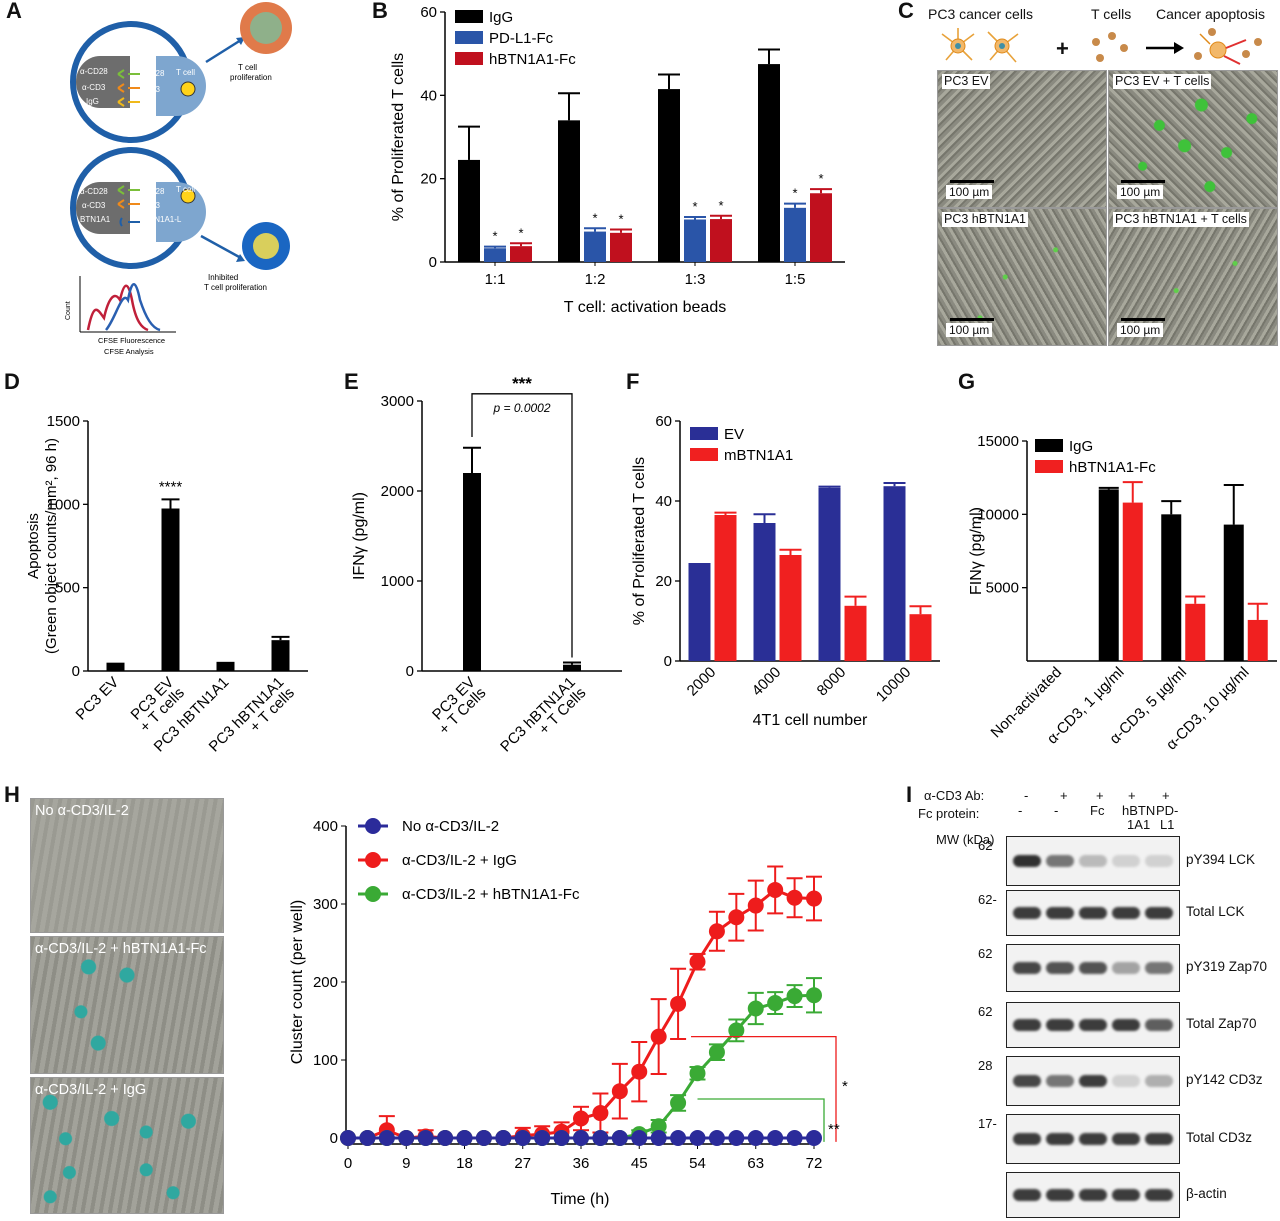  Describe the element at coordinates (1110, 47) in the screenshot. I see `t-cell-icon` at that location.